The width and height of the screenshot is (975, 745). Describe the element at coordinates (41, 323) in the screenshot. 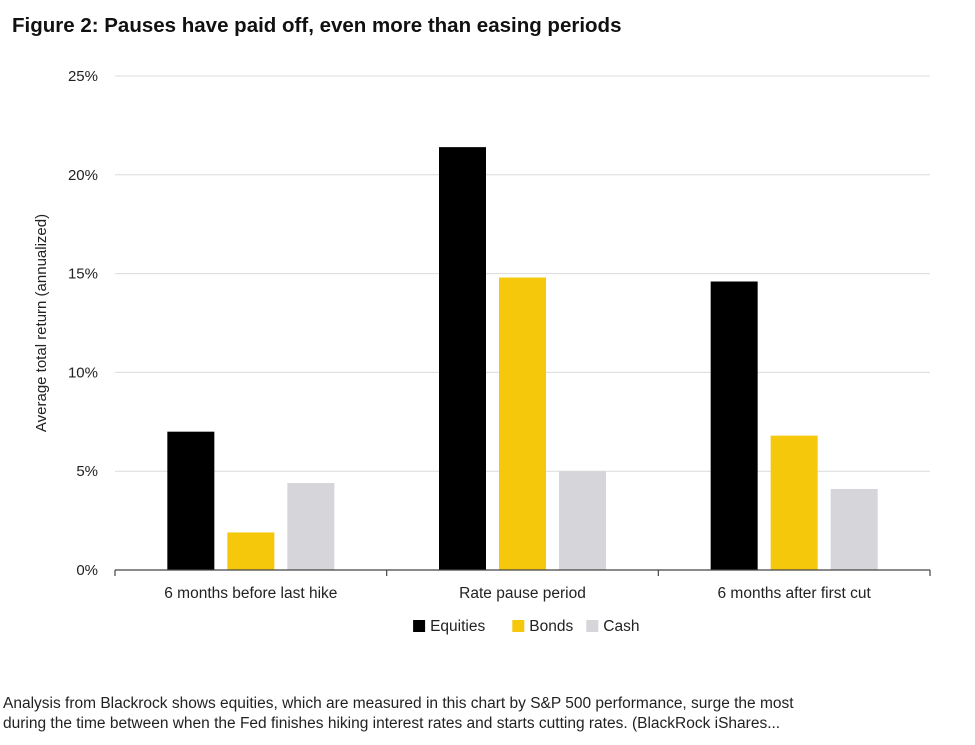

I see `y-axis-label: Average total return (annualized)` at that location.